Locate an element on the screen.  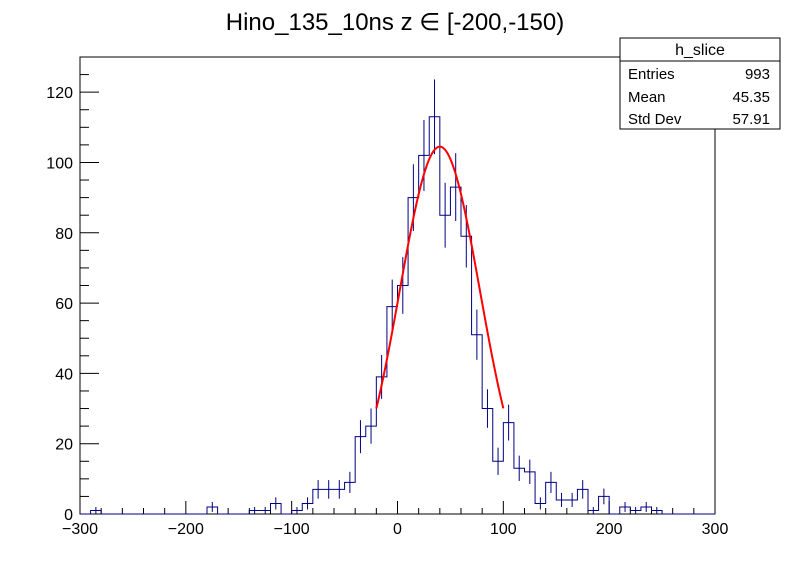
gaussian-fit is located at coordinates (440, 277).